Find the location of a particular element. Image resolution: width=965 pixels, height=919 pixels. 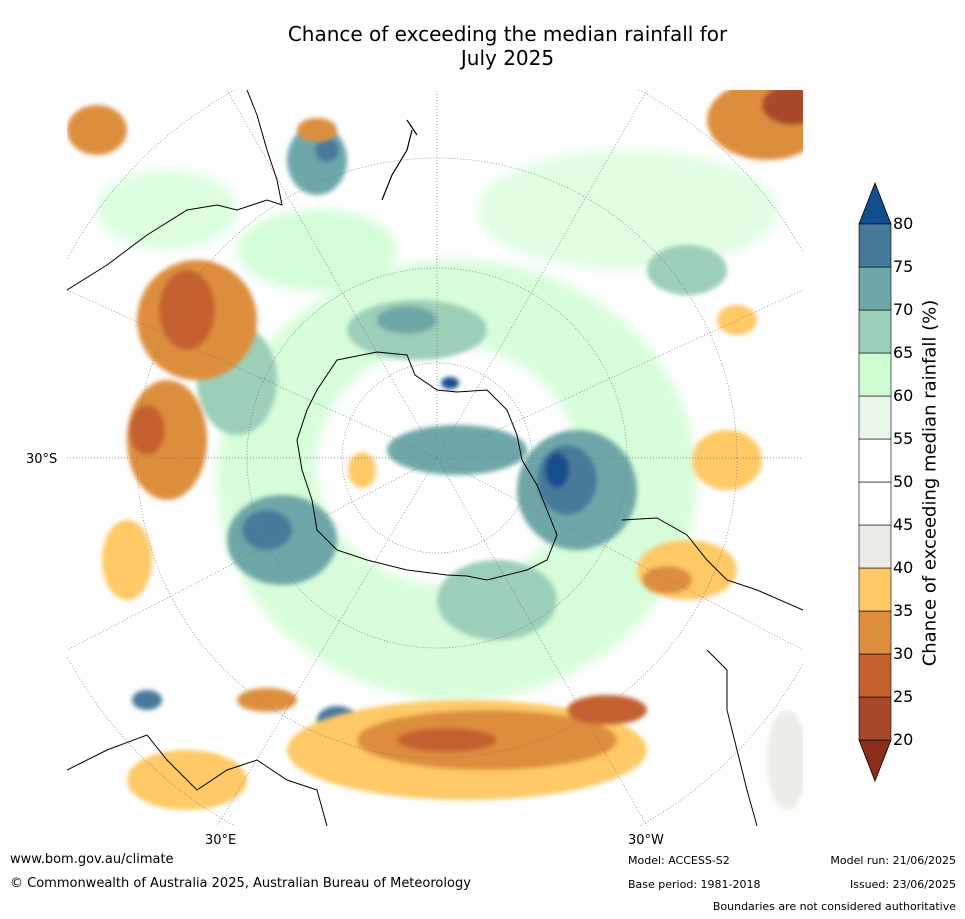

colorbar is located at coordinates (875, 482).